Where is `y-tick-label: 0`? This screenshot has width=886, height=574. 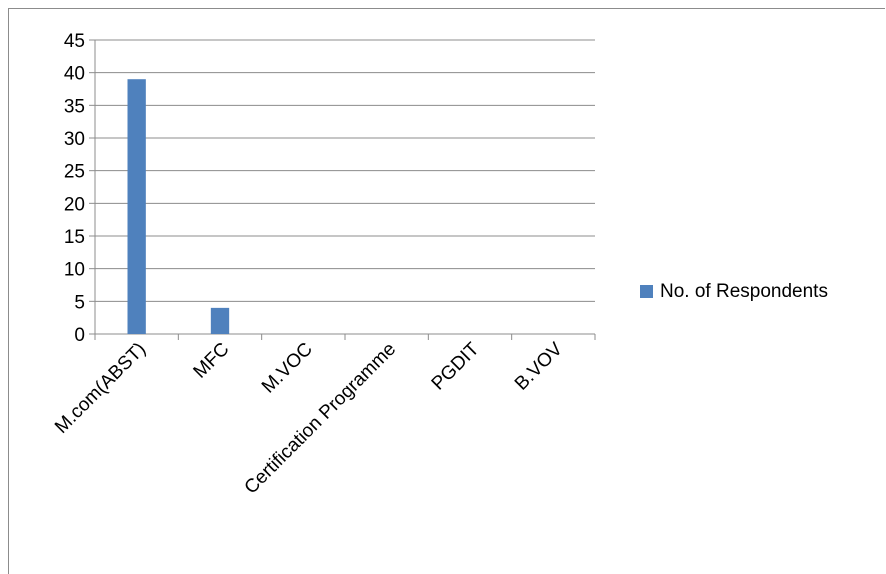 y-tick-label: 0 is located at coordinates (79, 335).